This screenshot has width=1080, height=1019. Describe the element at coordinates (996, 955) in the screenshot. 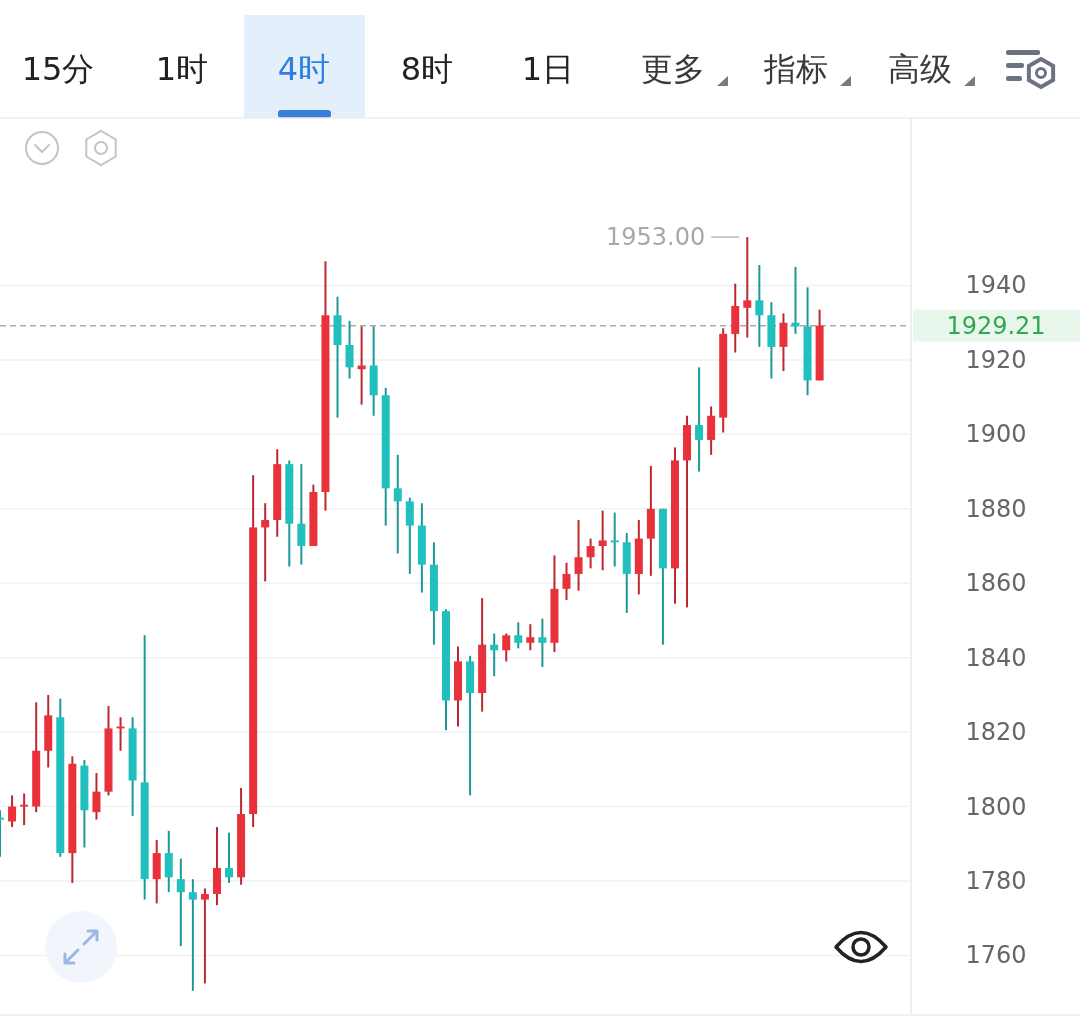

I see `y-tick-label: 1760` at that location.